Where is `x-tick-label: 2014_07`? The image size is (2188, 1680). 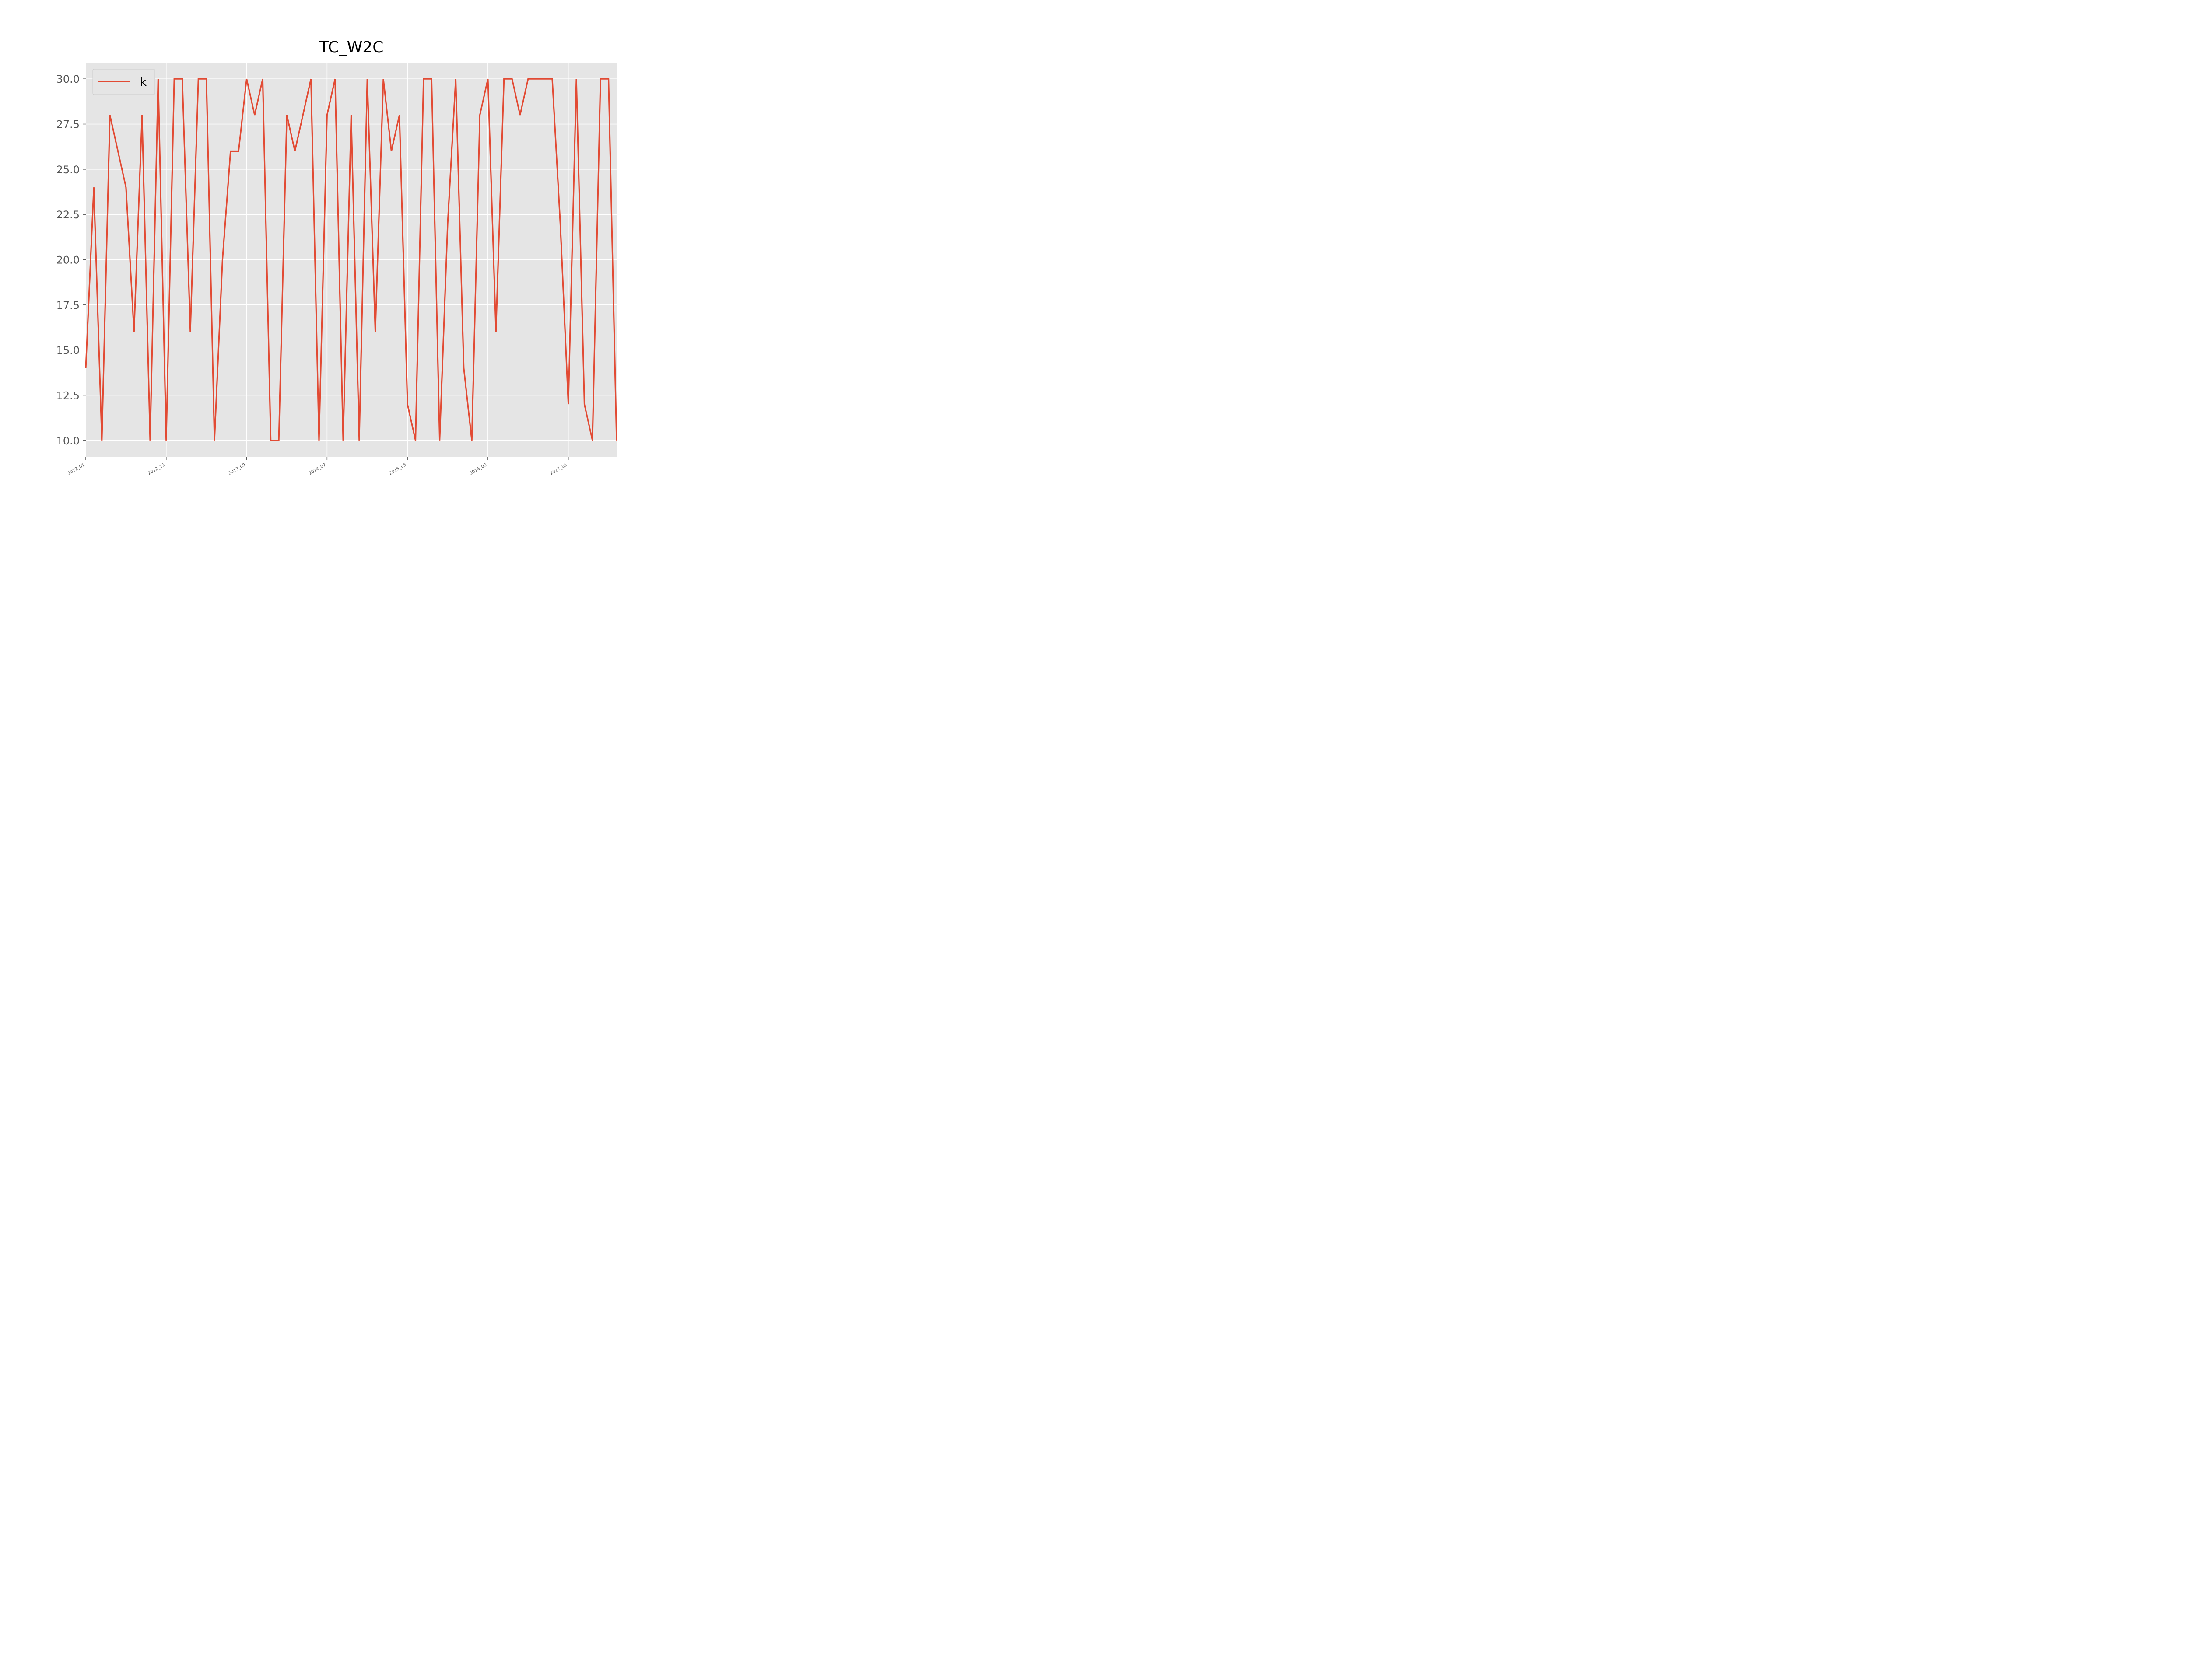
x-tick-label: 2014_07 is located at coordinates (317, 469).